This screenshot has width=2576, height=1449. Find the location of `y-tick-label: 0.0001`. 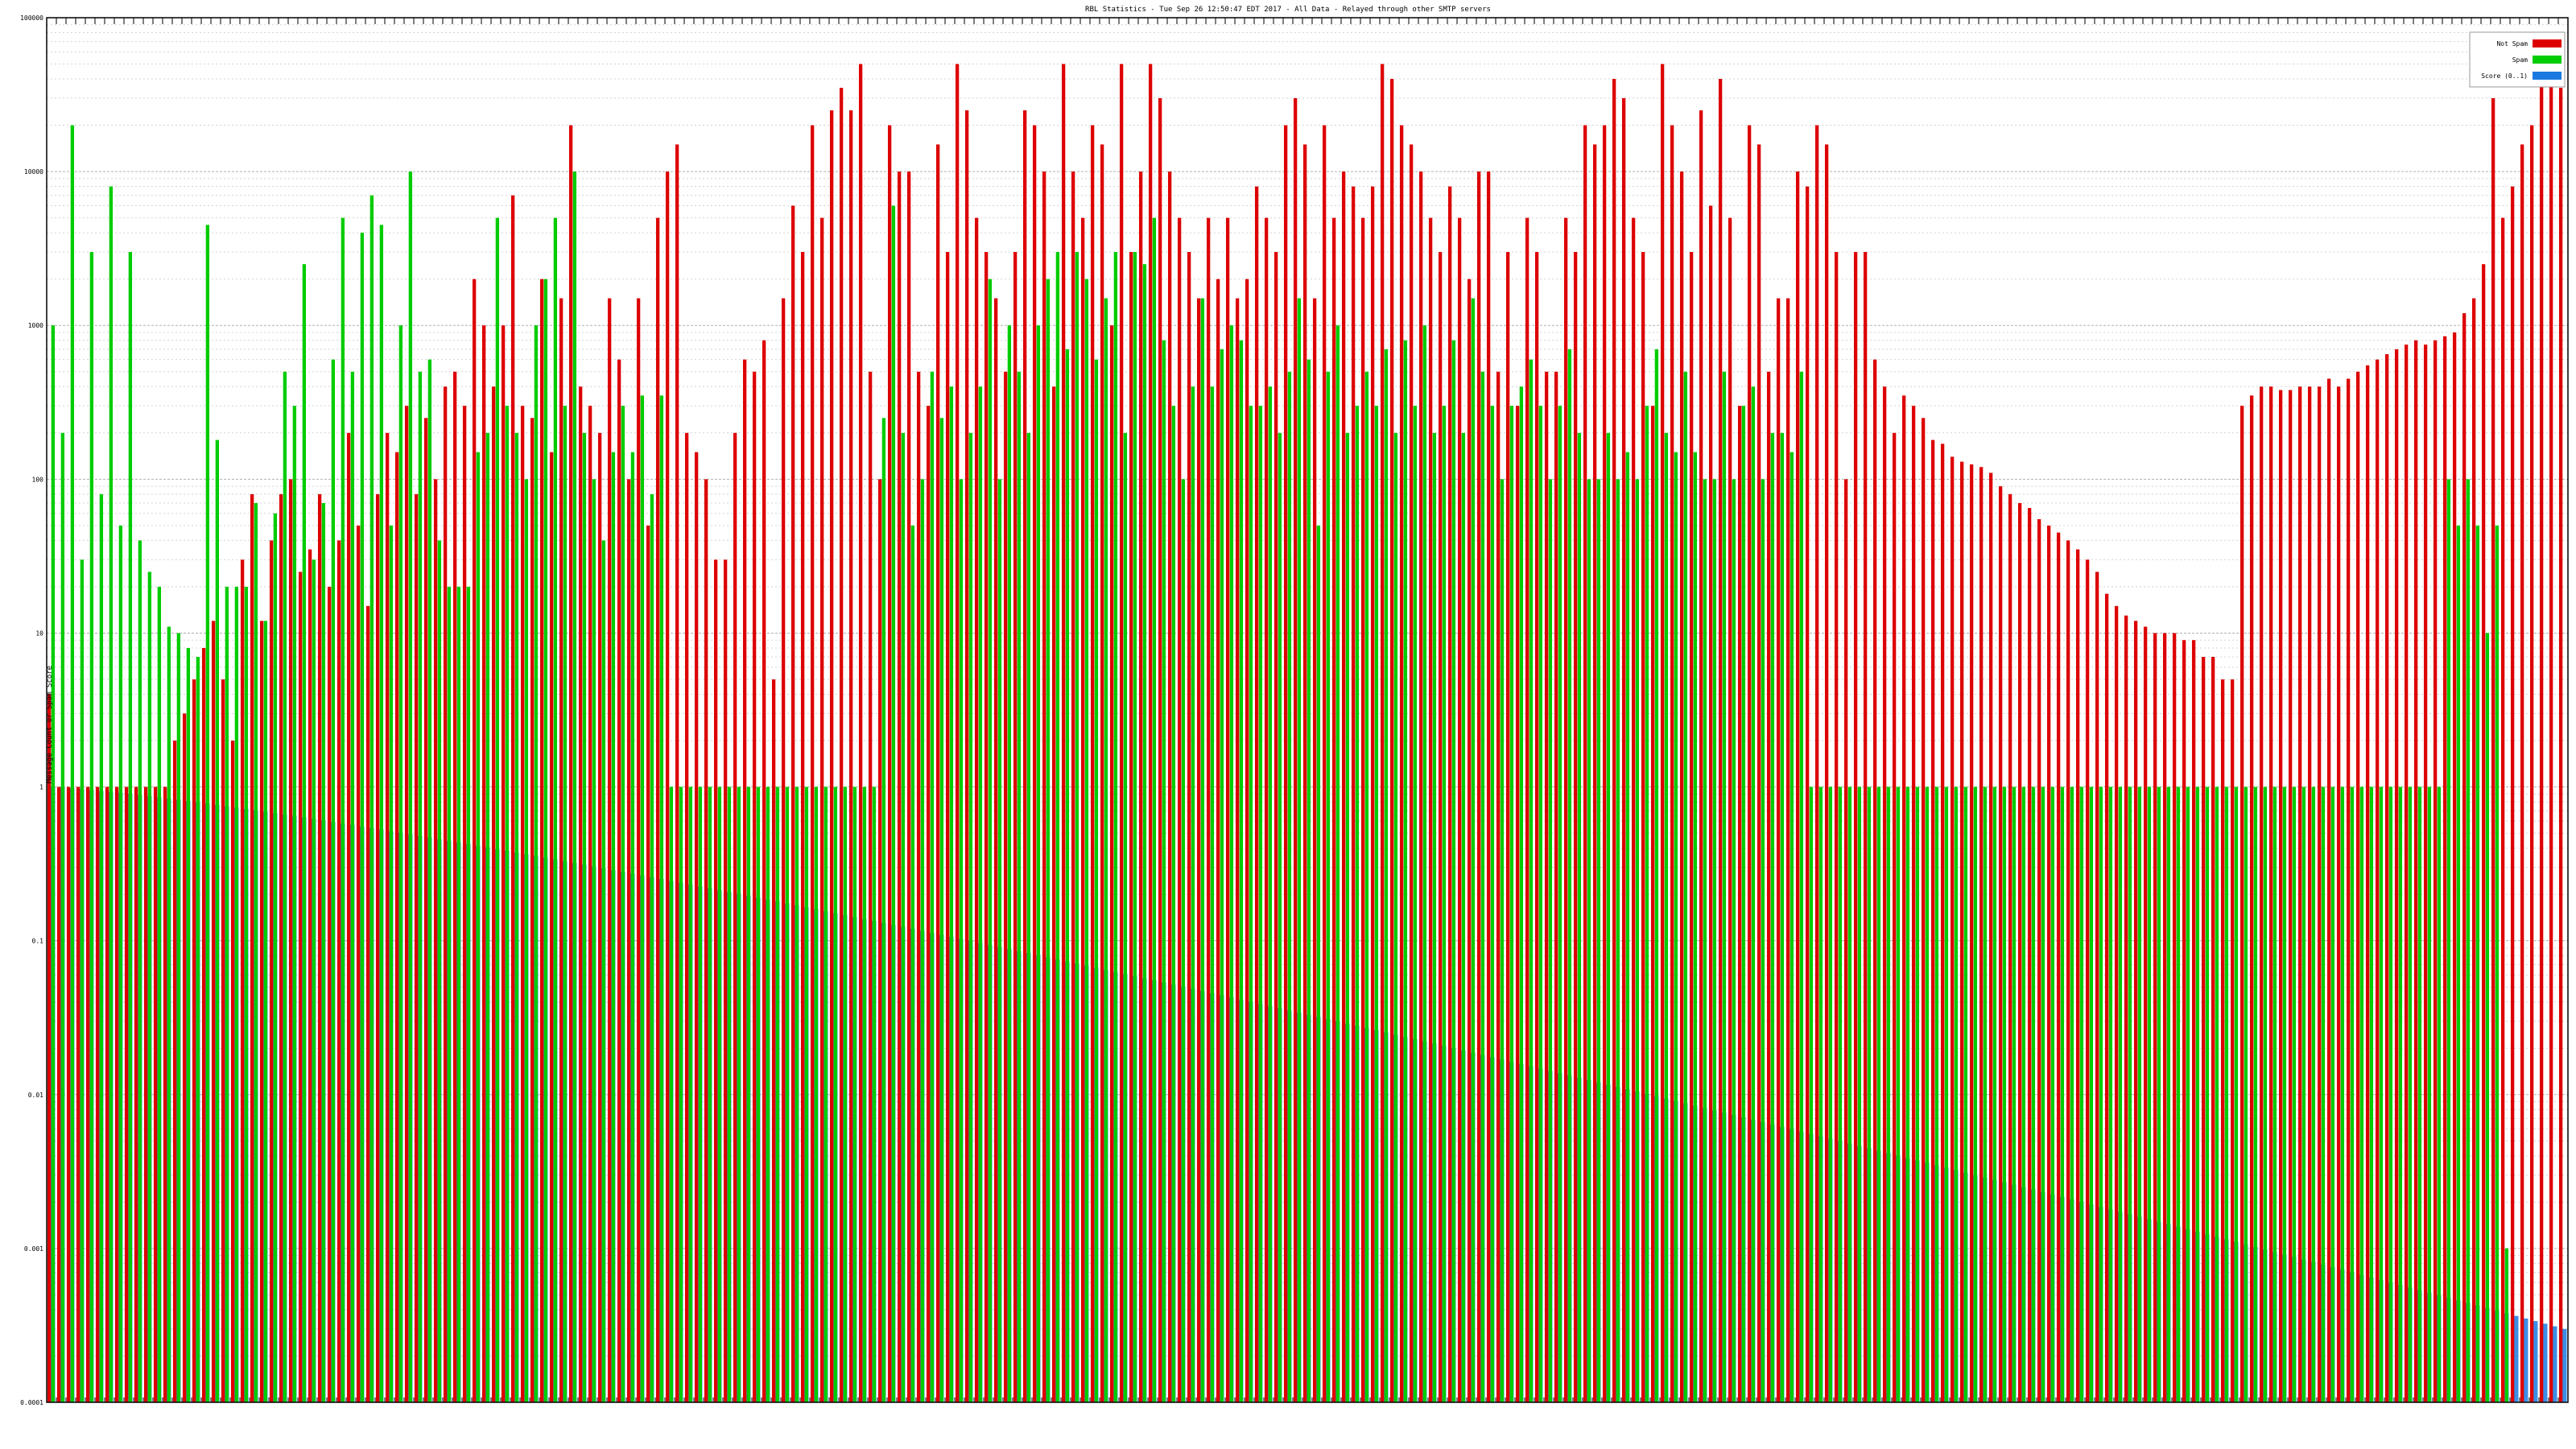

y-tick-label: 0.0001 is located at coordinates (31, 1402).